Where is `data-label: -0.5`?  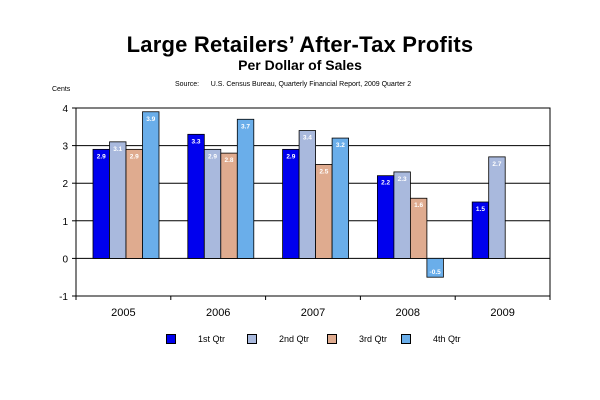
data-label: -0.5 is located at coordinates (436, 272).